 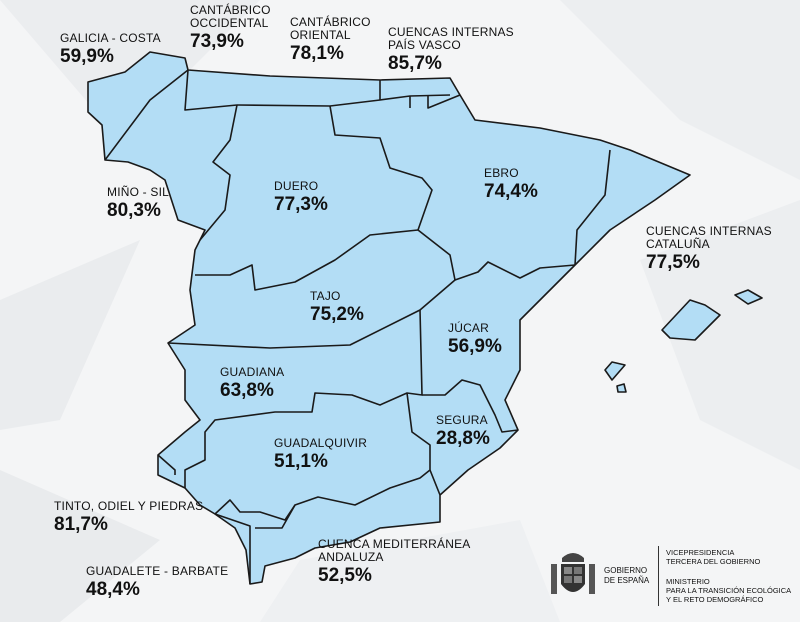 I want to click on label-galicia-costa: GALICIA - COSTA 59,9%, so click(x=110, y=49).